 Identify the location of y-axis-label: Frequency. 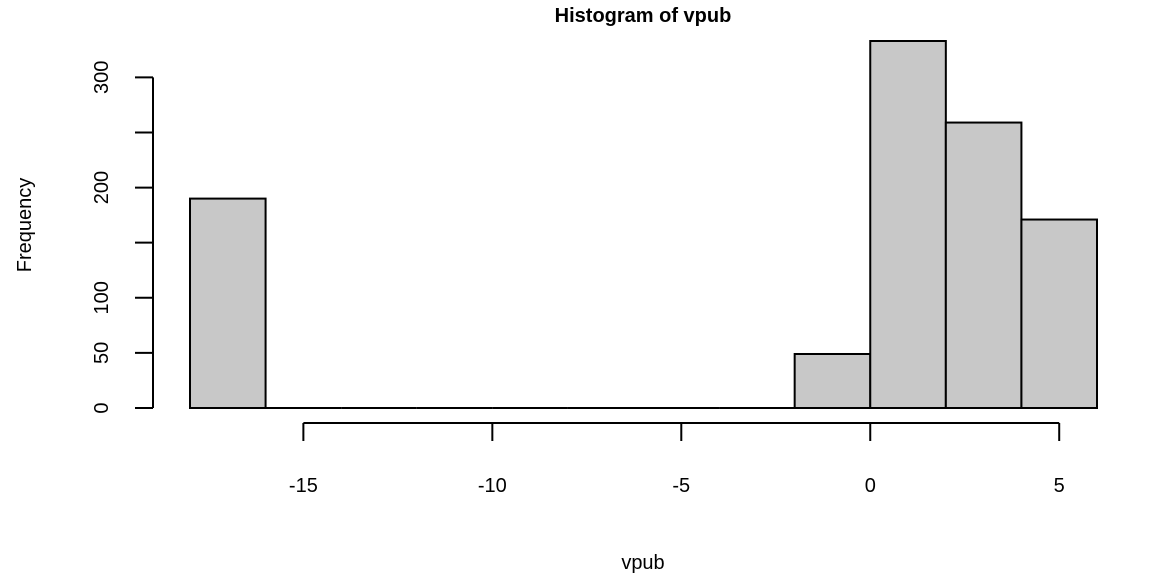
(25, 225).